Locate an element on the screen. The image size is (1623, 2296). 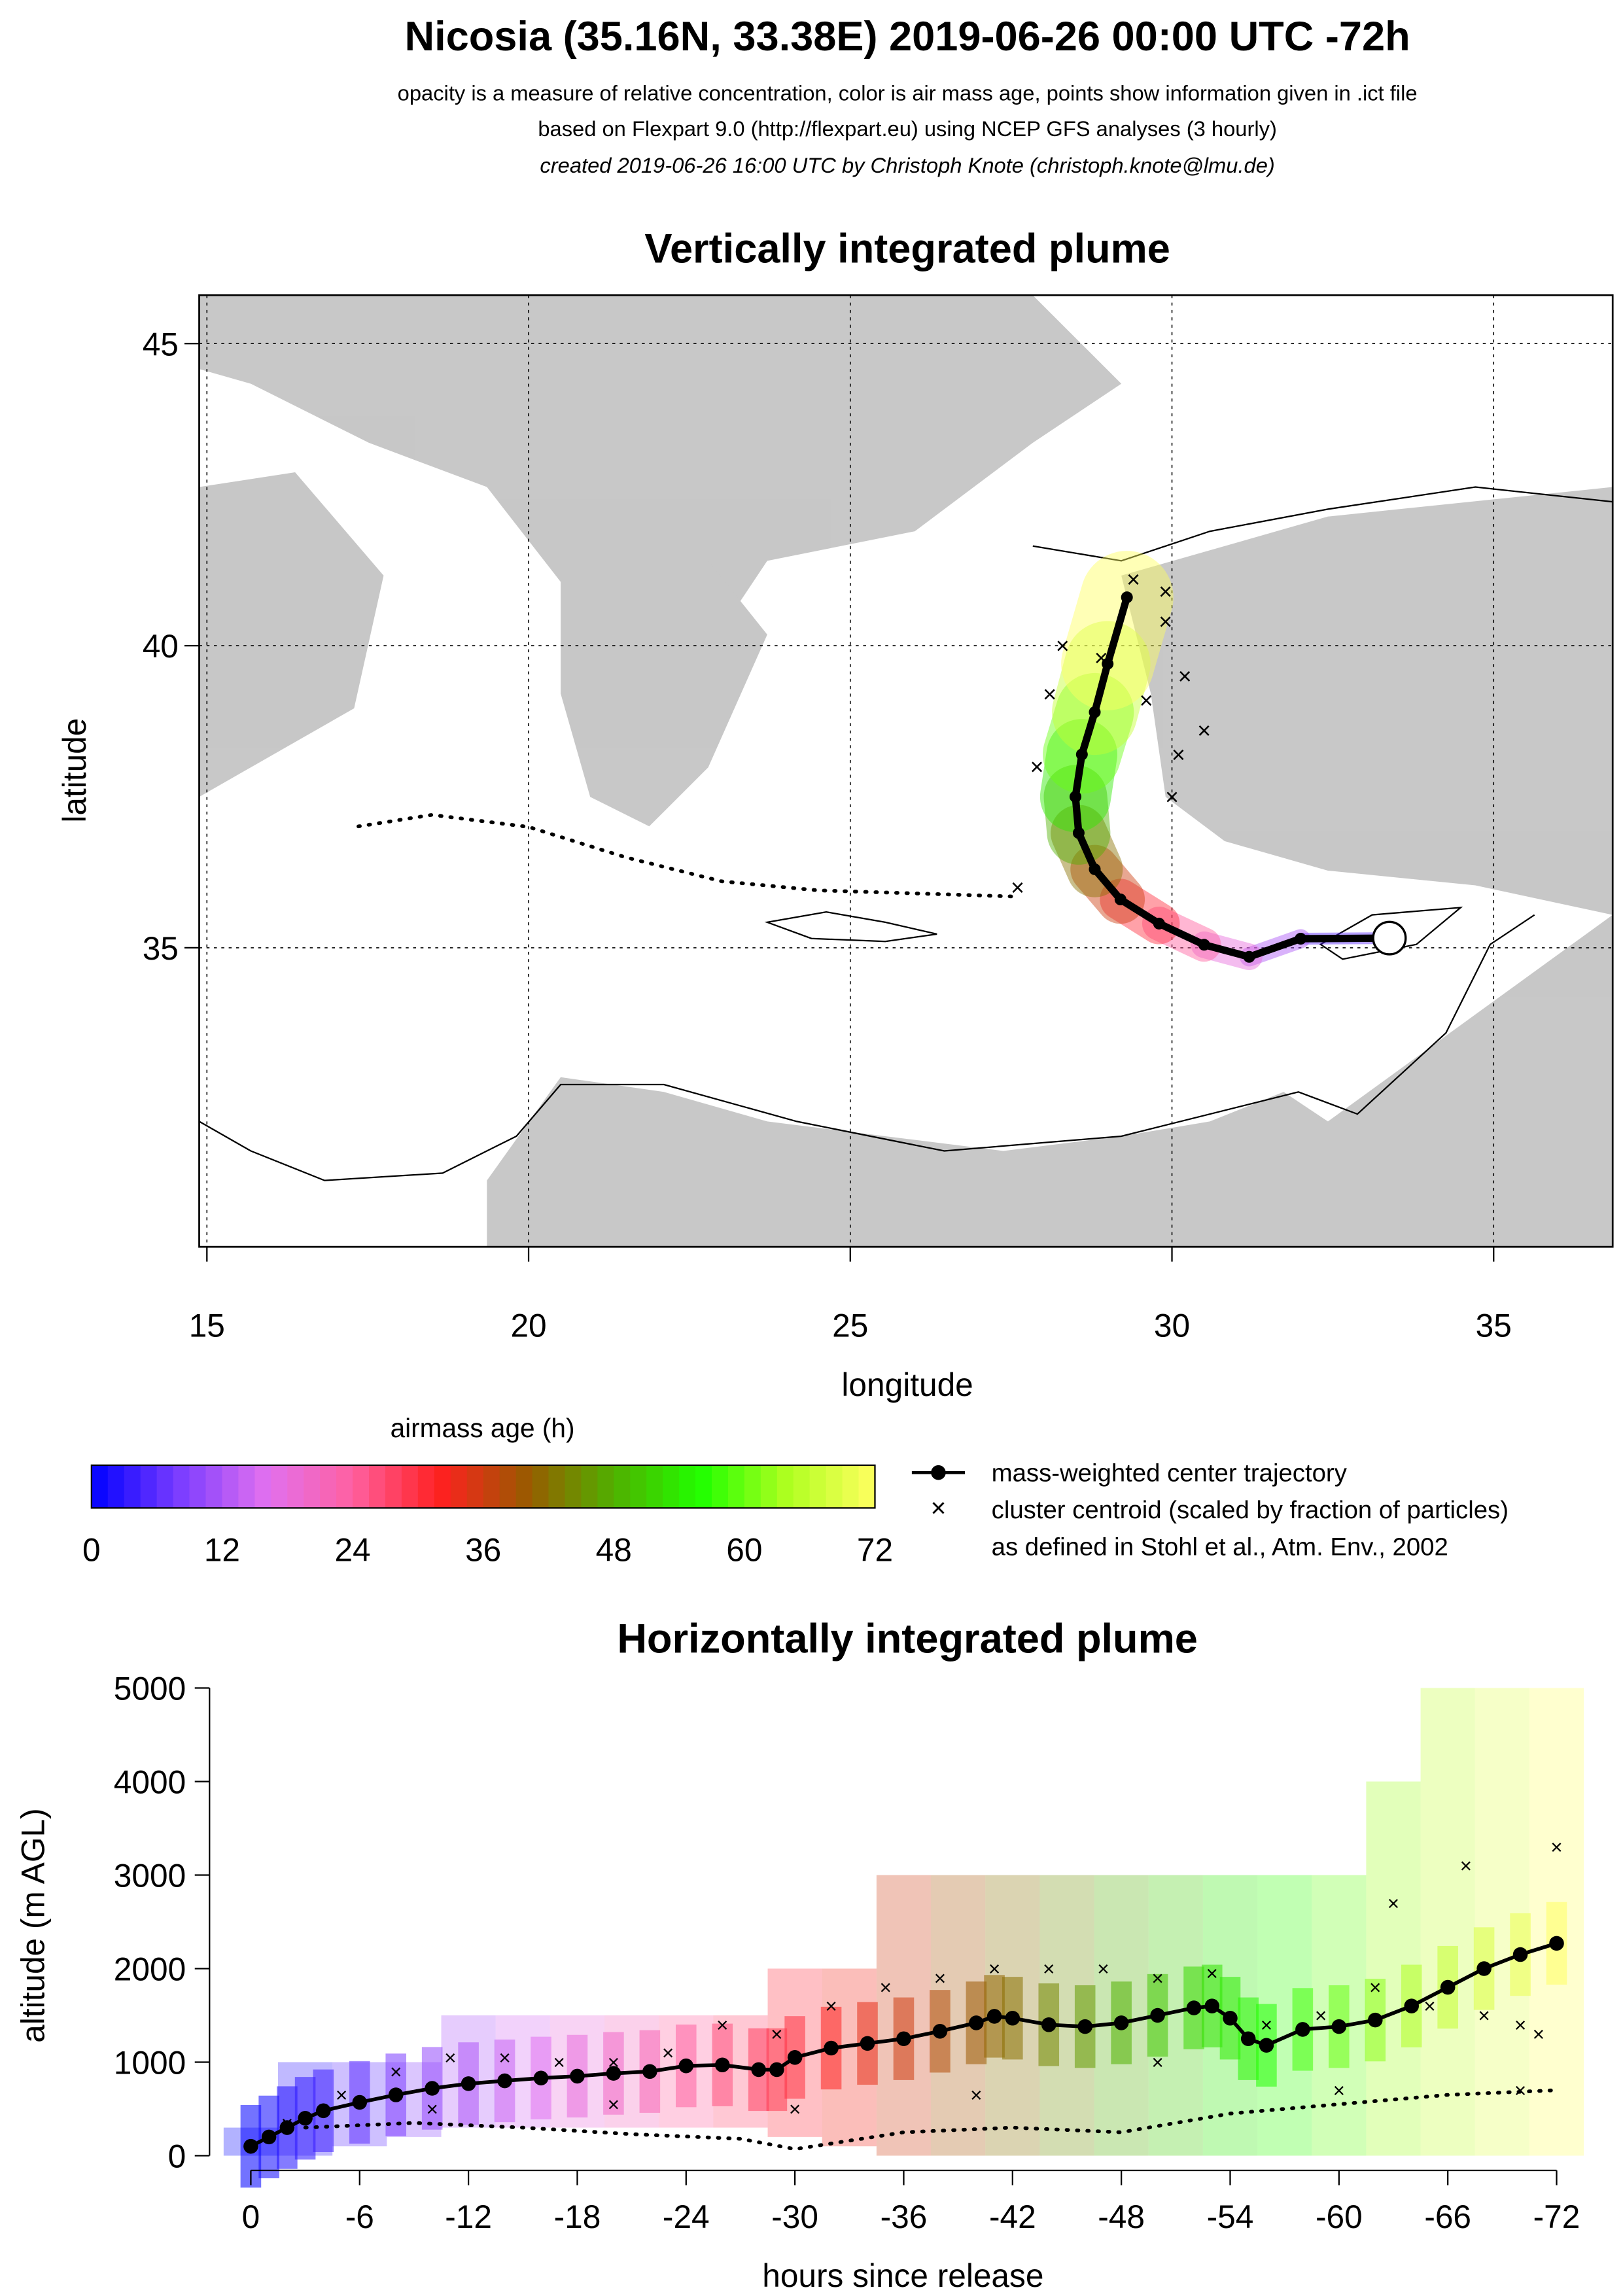
legend-text: mass-weighted center trajectory is located at coordinates (1170, 1473).